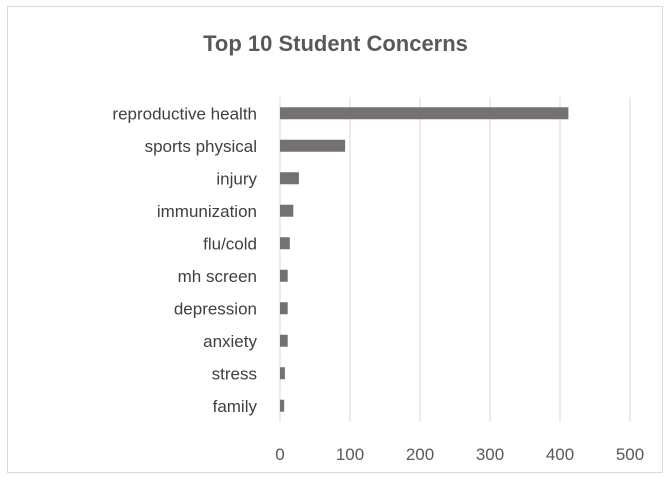 This screenshot has height=480, width=671. Describe the element at coordinates (217, 276) in the screenshot. I see `category-label: mh screen` at that location.